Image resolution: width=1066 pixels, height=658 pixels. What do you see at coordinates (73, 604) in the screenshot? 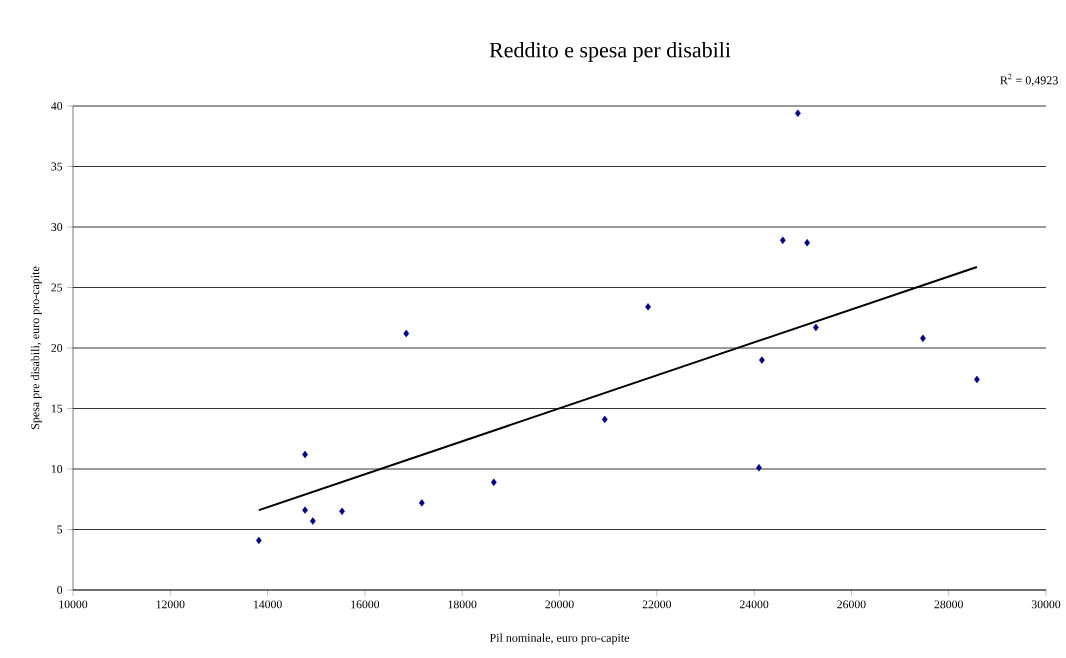
I see `x-tick-label: 10000` at bounding box center [73, 604].